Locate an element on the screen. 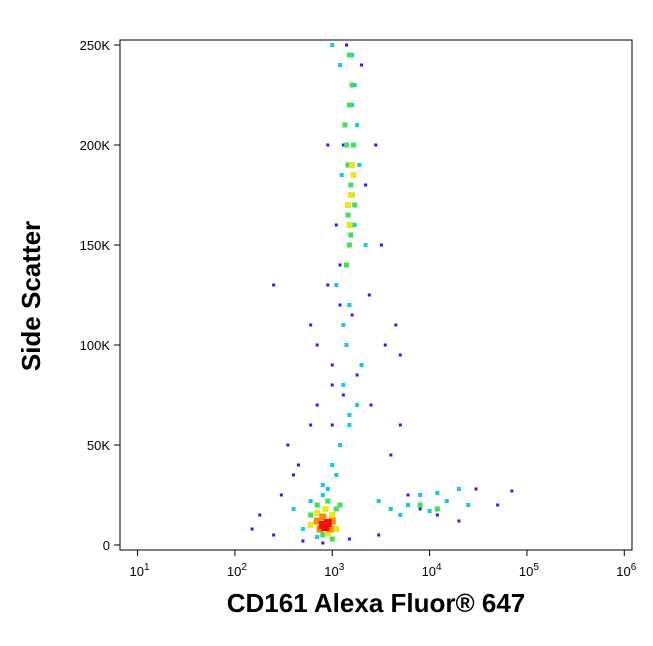 The height and width of the screenshot is (646, 653). x-tick-exponent: 5 is located at coordinates (536, 567).